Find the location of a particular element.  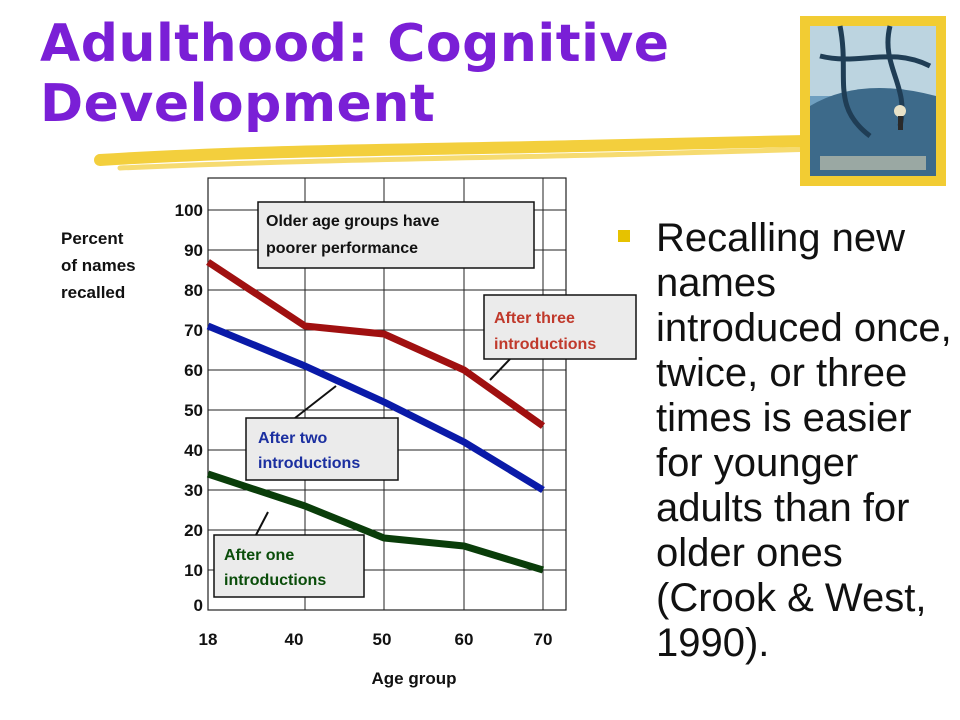

y-tick-label: 20 is located at coordinates (193, 530).